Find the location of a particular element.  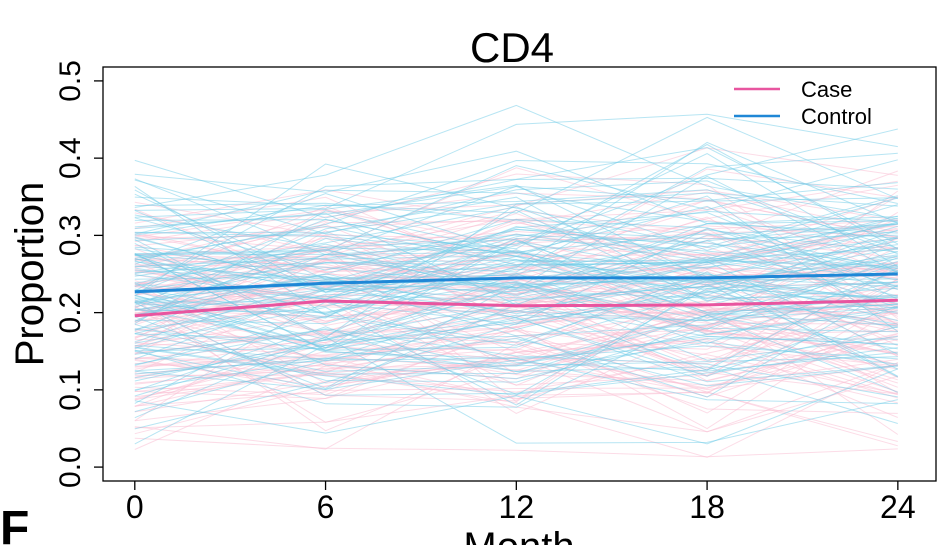

y-axis-label: Proportion is located at coordinates (30, 274).